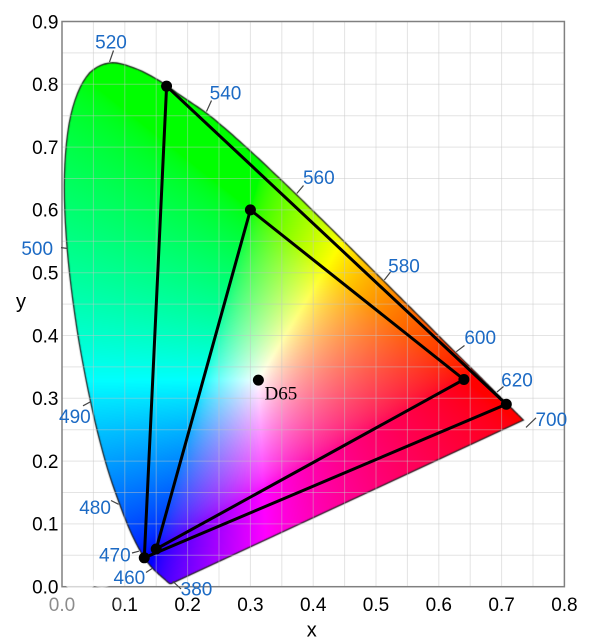 The width and height of the screenshot is (600, 642). I want to click on svg-text: 0.9, so click(45, 22).